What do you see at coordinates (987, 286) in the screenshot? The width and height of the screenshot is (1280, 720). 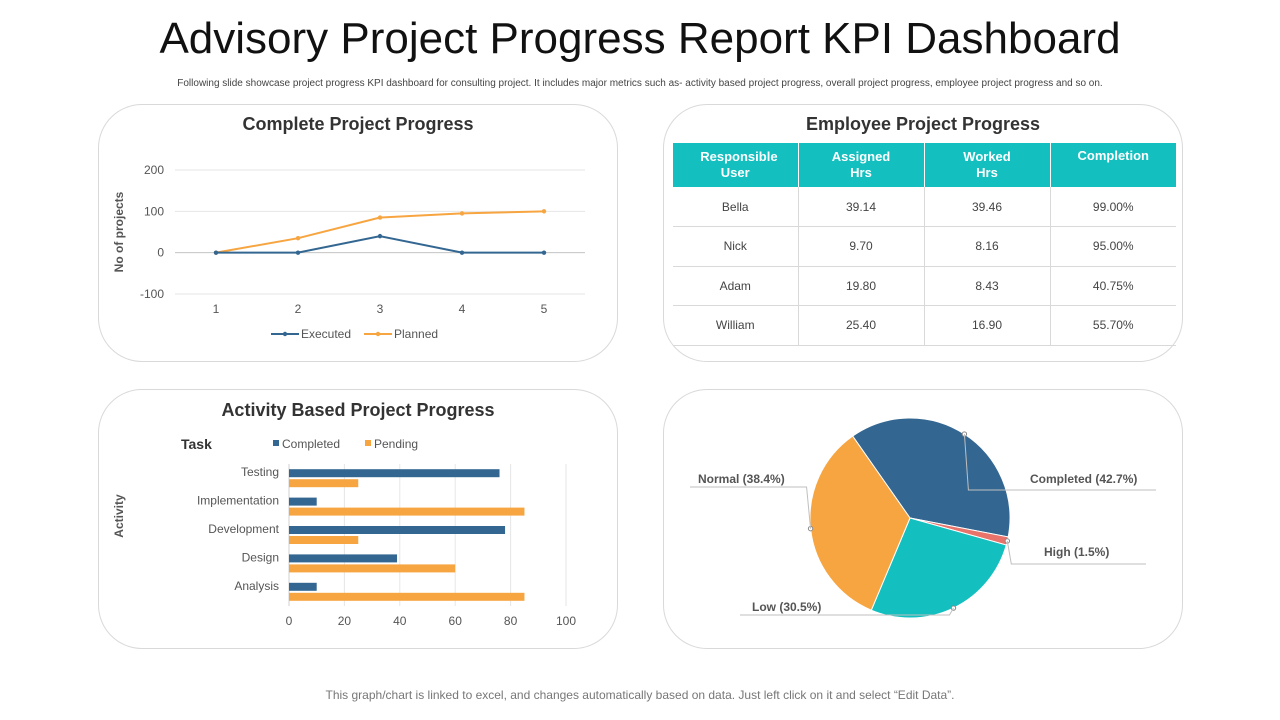 I see `cell-worked-hrs: 8.43` at bounding box center [987, 286].